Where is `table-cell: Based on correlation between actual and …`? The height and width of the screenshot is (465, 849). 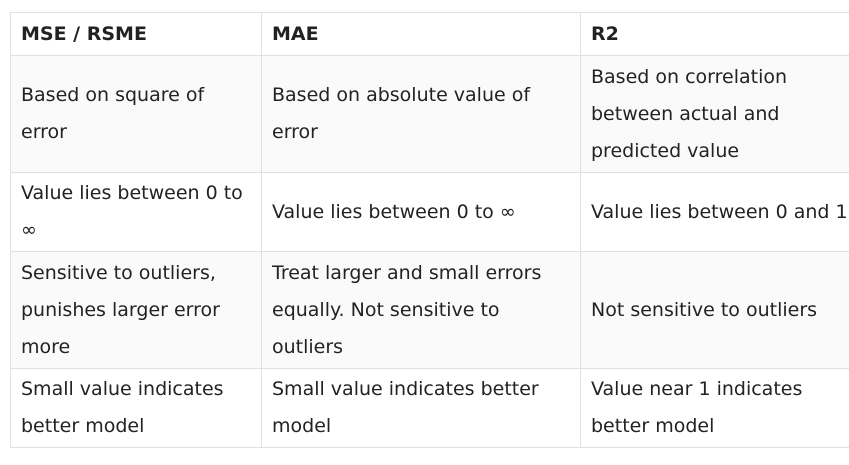
table-cell: Based on correlation between actual and … is located at coordinates (714, 114).